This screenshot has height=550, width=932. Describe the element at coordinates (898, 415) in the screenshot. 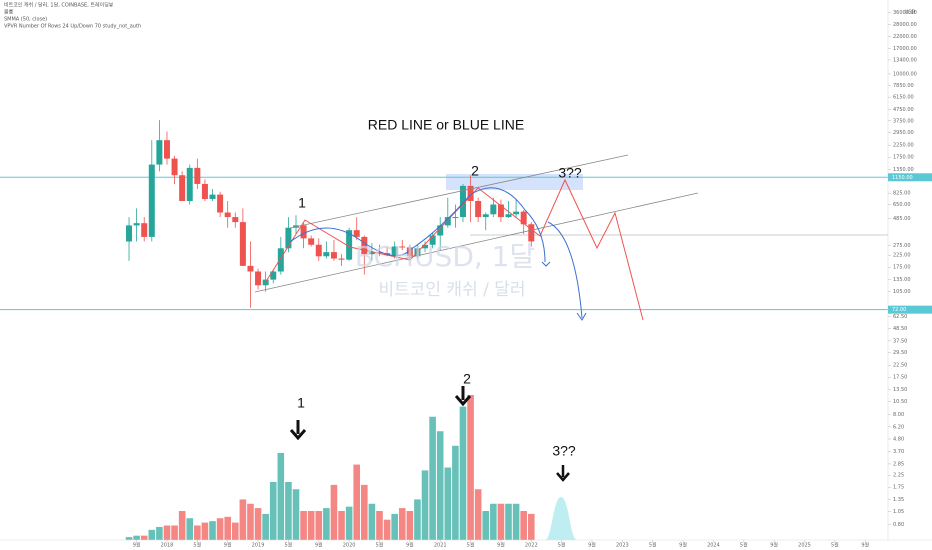

I see `y-tick-label: 8.00` at that location.